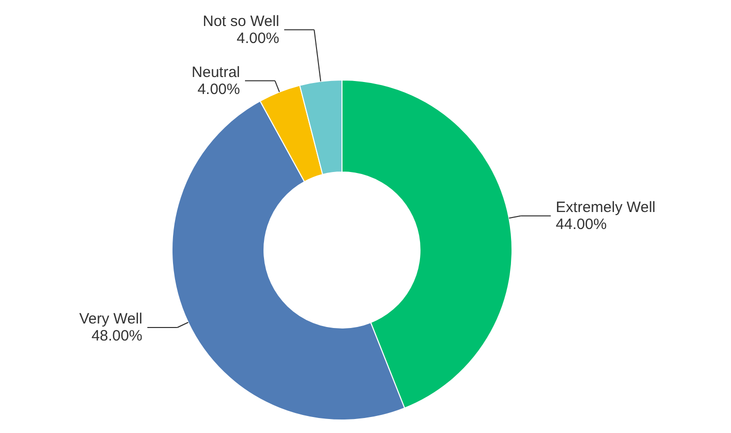 This screenshot has height=433, width=731. I want to click on slice-label: Extremely Well, so click(606, 207).